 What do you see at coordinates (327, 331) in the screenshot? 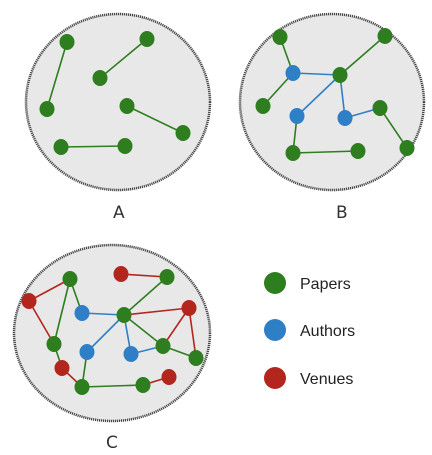
I see `legend-authors-label: Authors` at bounding box center [327, 331].